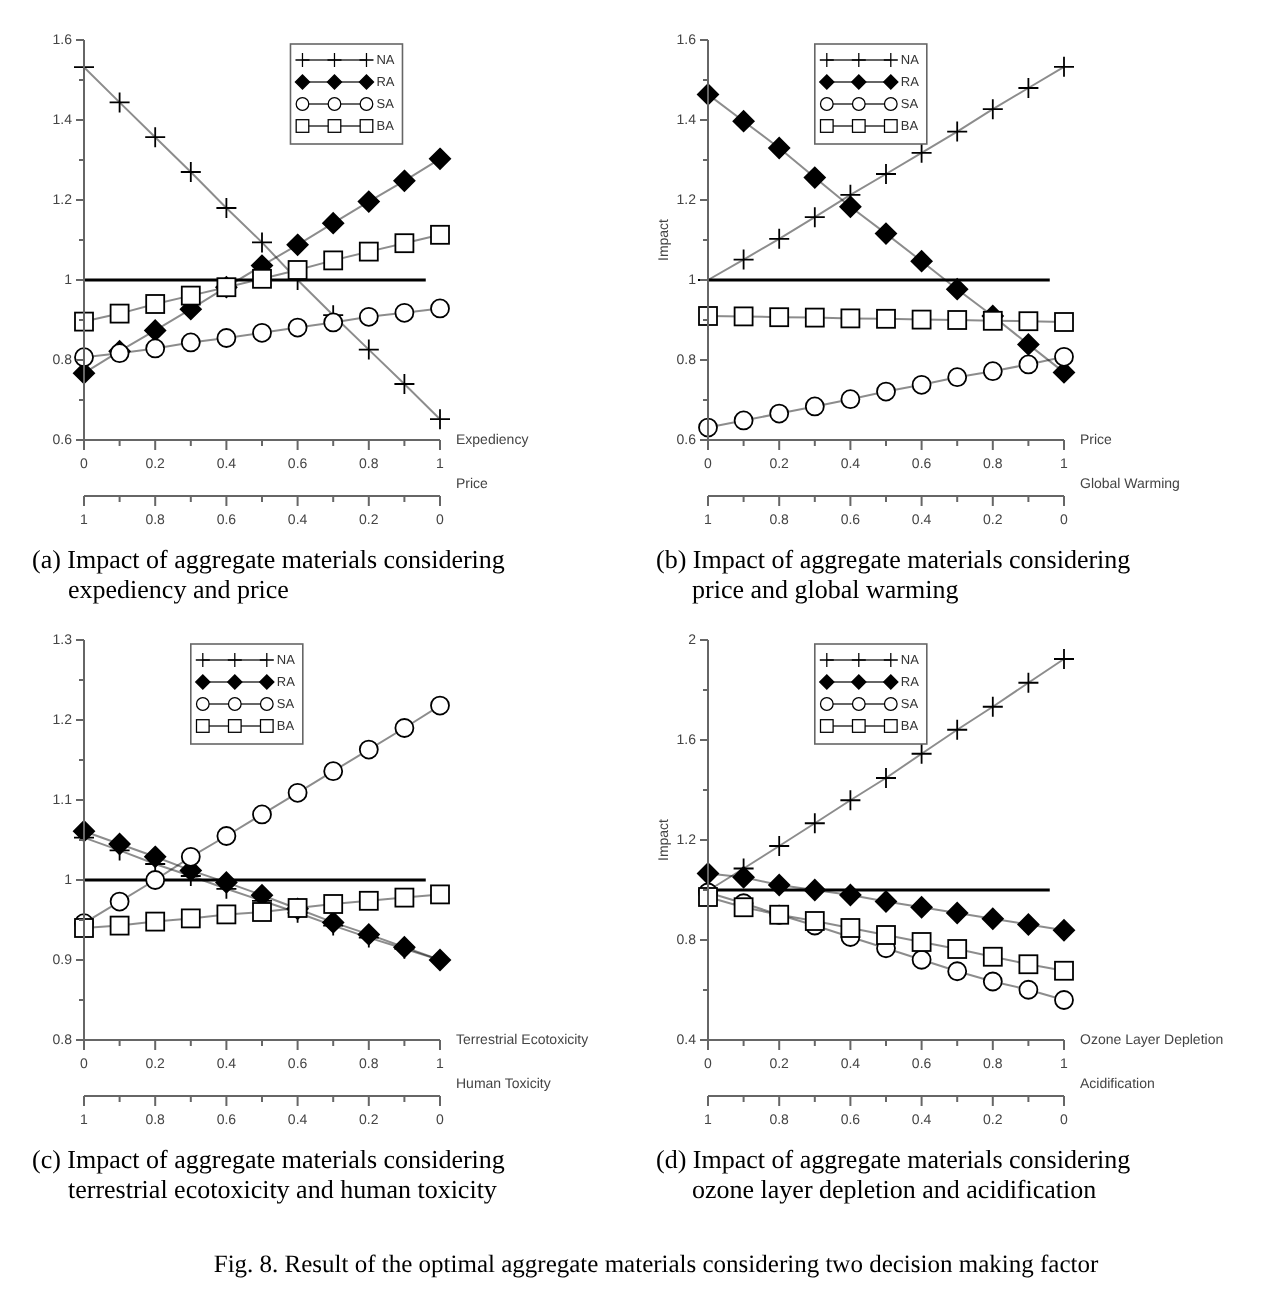  Describe the element at coordinates (894, 574) in the screenshot. I see `text: (b) Impact of aggregate materials considering price and global warming` at that location.